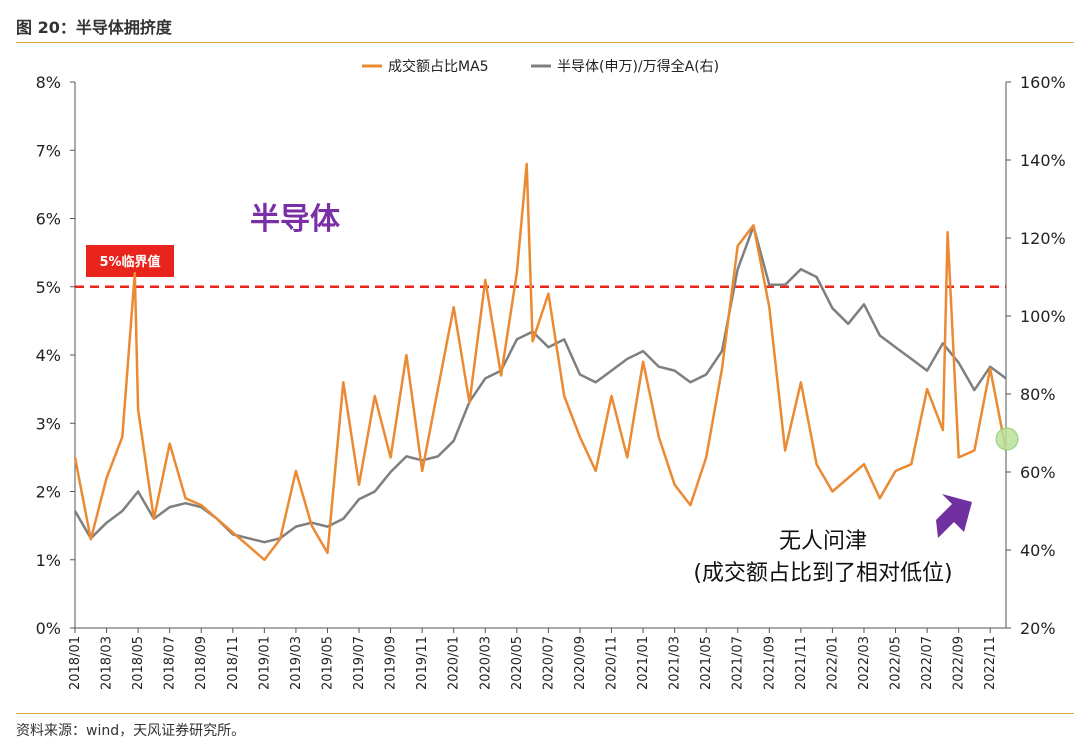 The height and width of the screenshot is (755, 1080). Describe the element at coordinates (832, 663) in the screenshot. I see `x-tick-label: 2022/01` at that location.